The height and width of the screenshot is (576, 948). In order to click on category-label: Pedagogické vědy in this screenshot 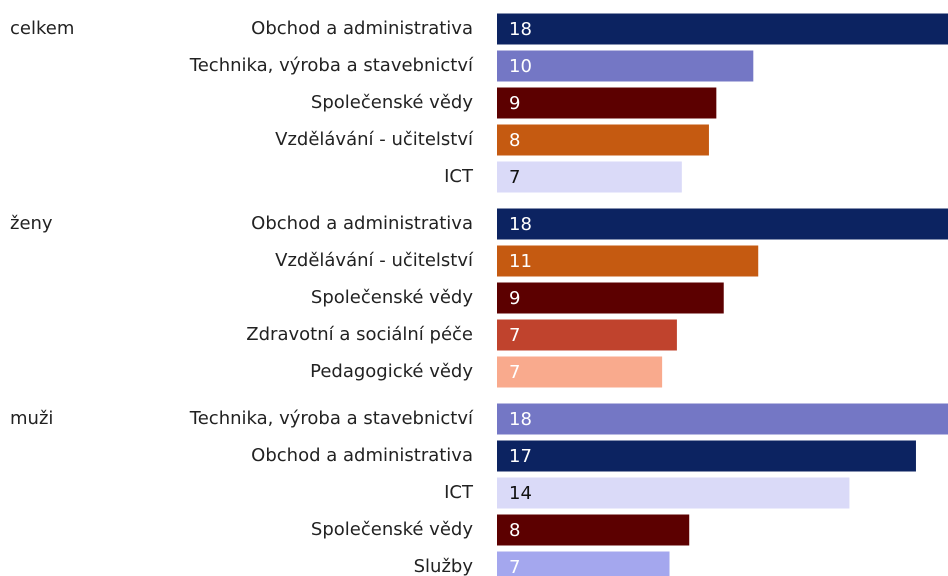, I will do `click(391, 371)`.